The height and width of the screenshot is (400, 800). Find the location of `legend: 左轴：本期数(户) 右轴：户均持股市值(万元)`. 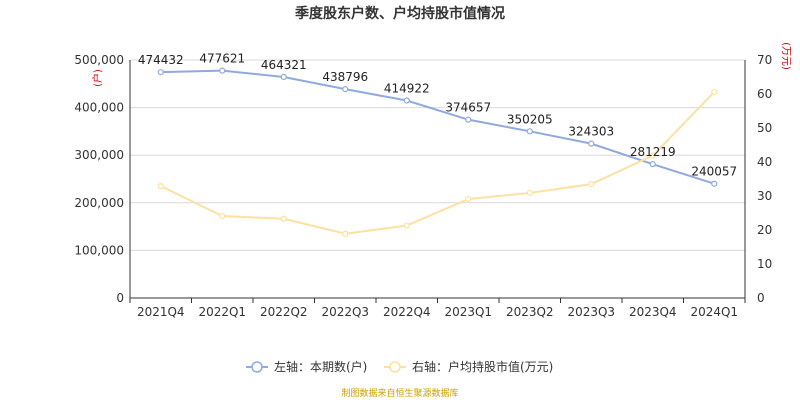

legend: 左轴：本期数(户) 右轴：户均持股市值(万元) is located at coordinates (399, 366).